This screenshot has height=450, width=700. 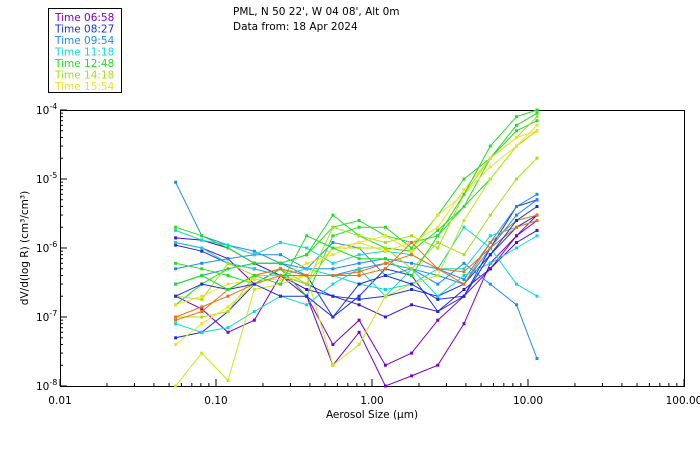 I want to click on x-tick-label: 0.10, so click(x=215, y=401).